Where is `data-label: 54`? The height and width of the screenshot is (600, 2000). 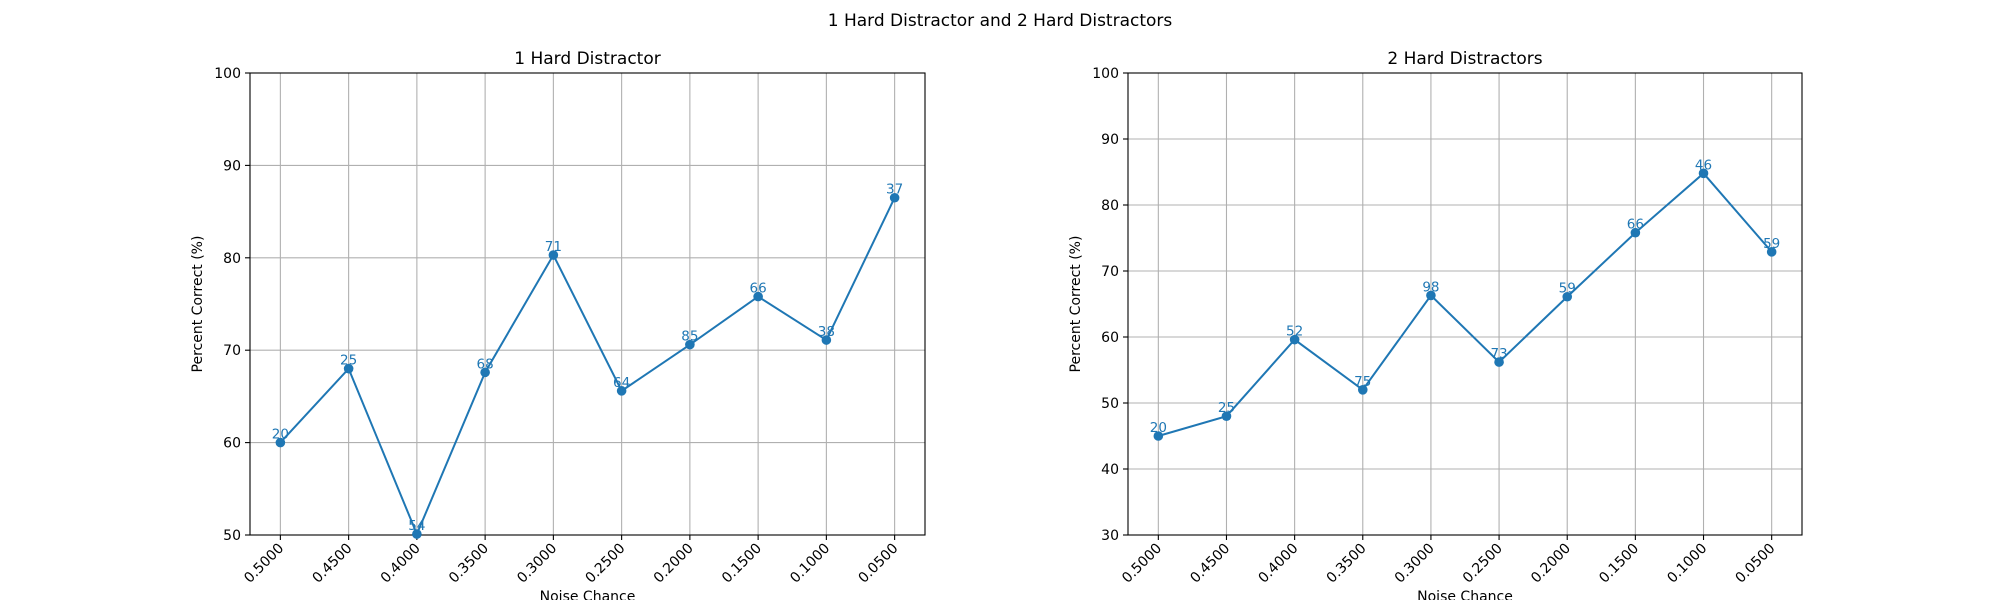 data-label: 54 is located at coordinates (416, 526).